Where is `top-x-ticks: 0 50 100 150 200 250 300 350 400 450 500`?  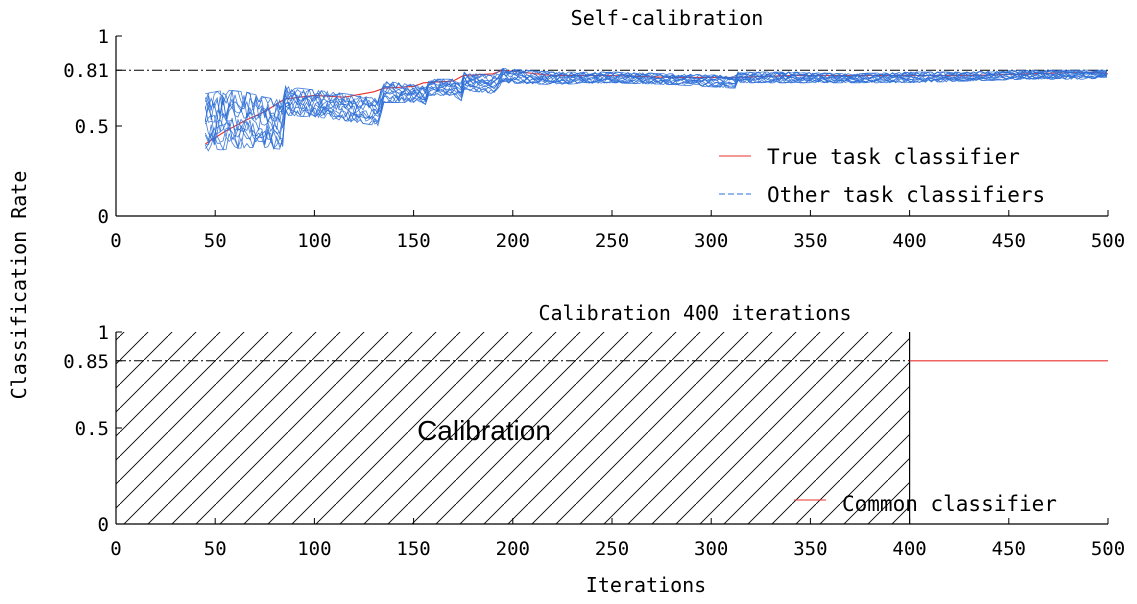
top-x-ticks: 0 50 100 150 200 250 300 350 400 450 500 is located at coordinates (617, 231).